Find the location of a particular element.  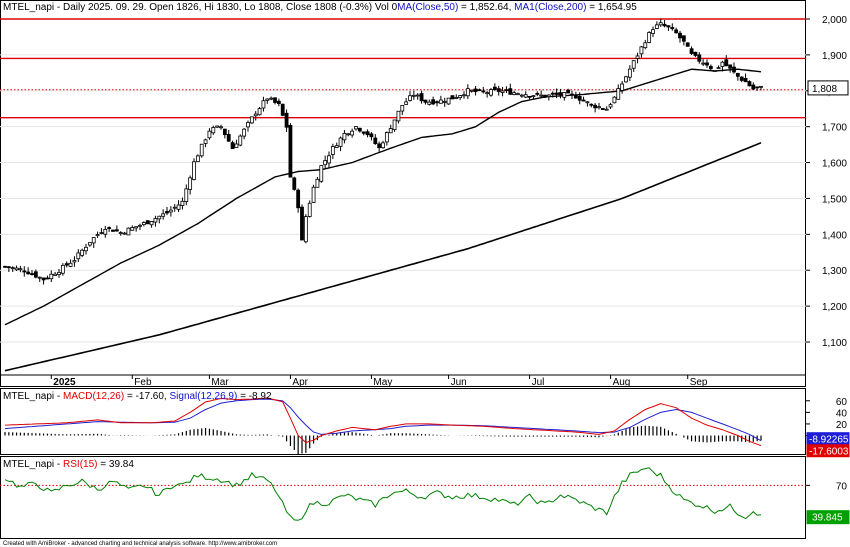

price-tick-label: 1,200 is located at coordinates (834, 307).